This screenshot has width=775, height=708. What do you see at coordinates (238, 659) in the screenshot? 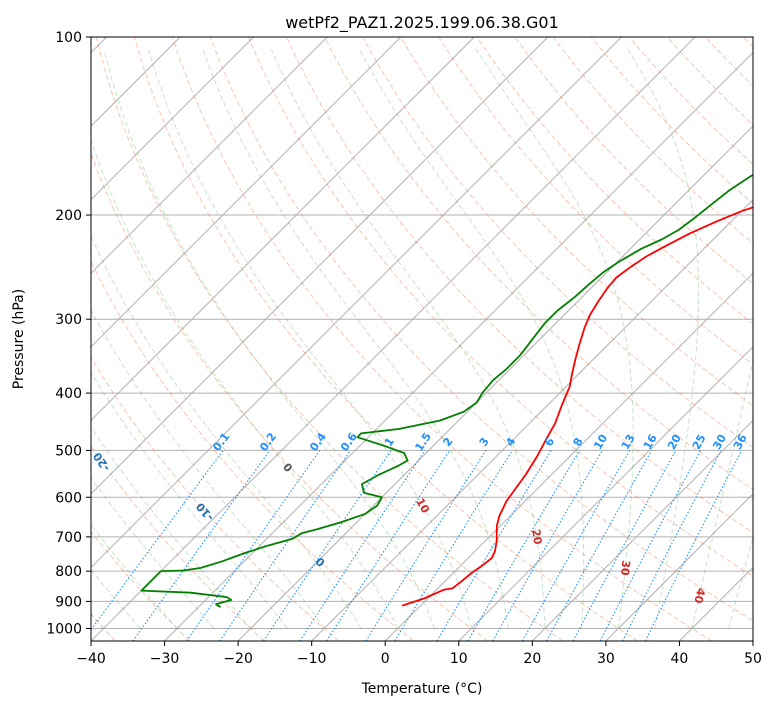
I see `x-tick-label: −20` at bounding box center [238, 659].